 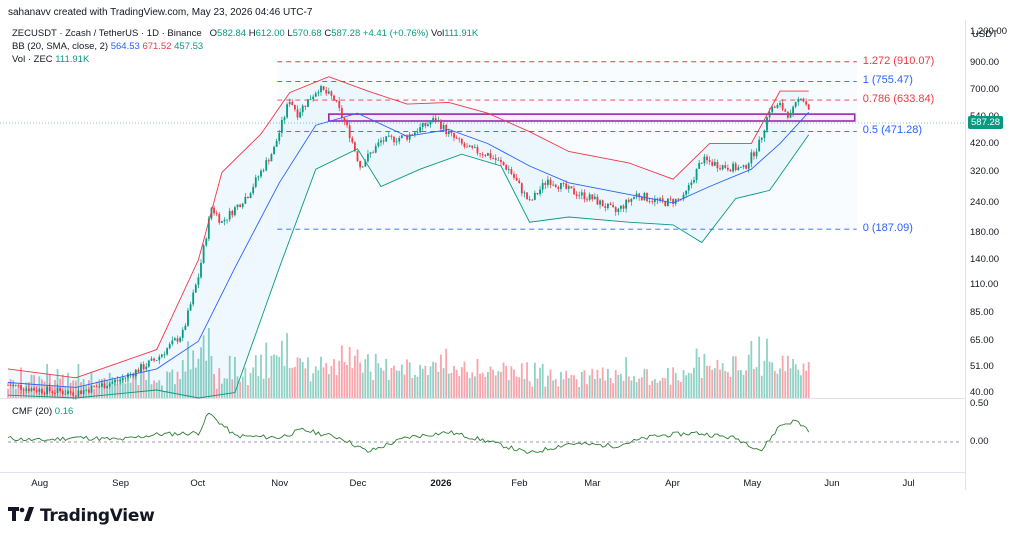 What do you see at coordinates (40, 483) in the screenshot?
I see `time-tick-label: Aug` at bounding box center [40, 483].